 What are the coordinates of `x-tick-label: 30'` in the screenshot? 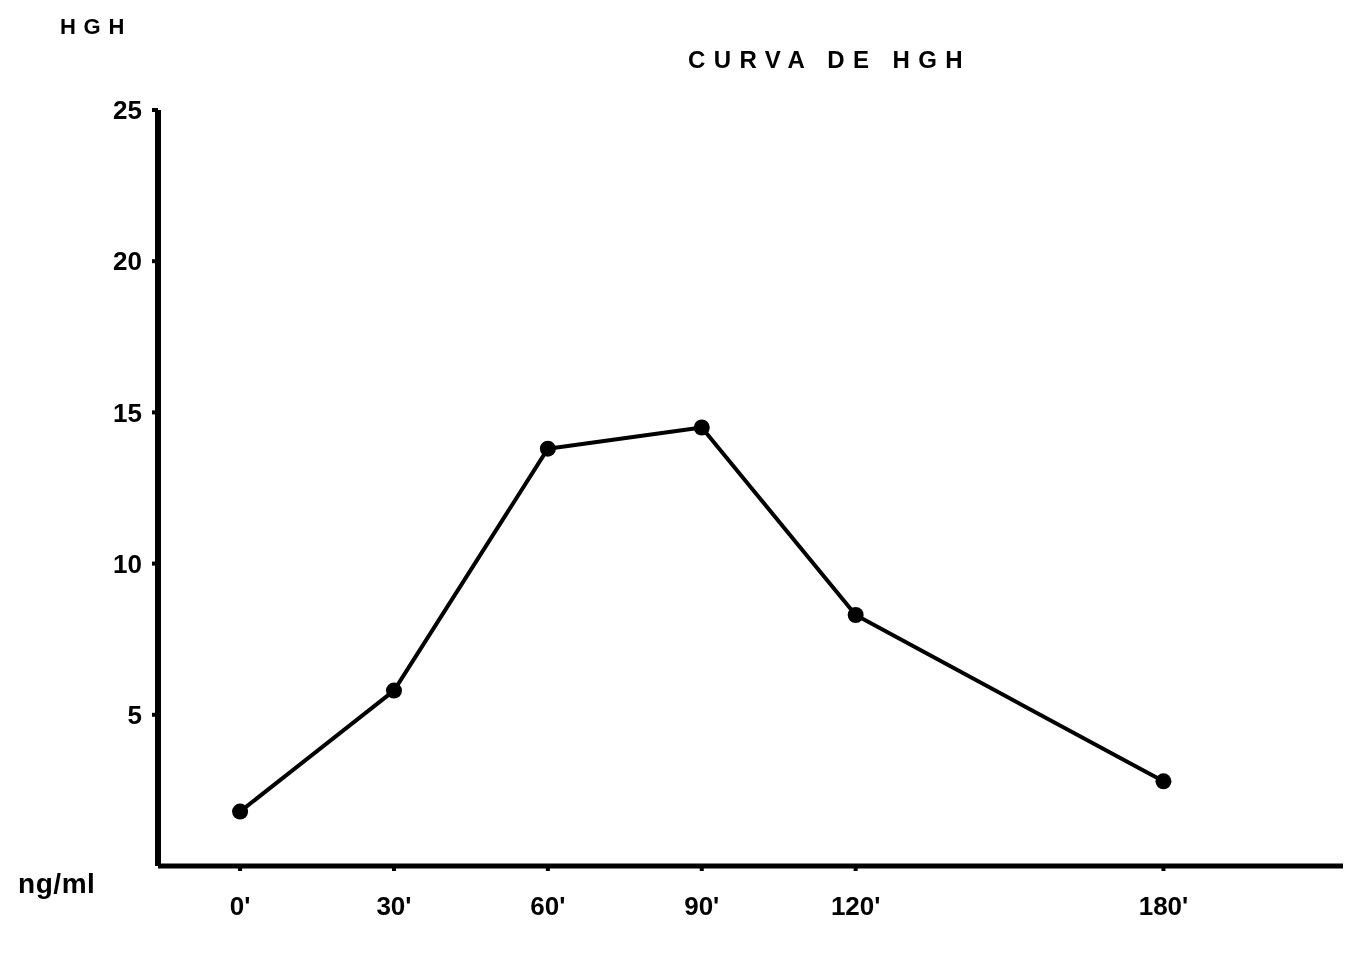 It's located at (394, 906).